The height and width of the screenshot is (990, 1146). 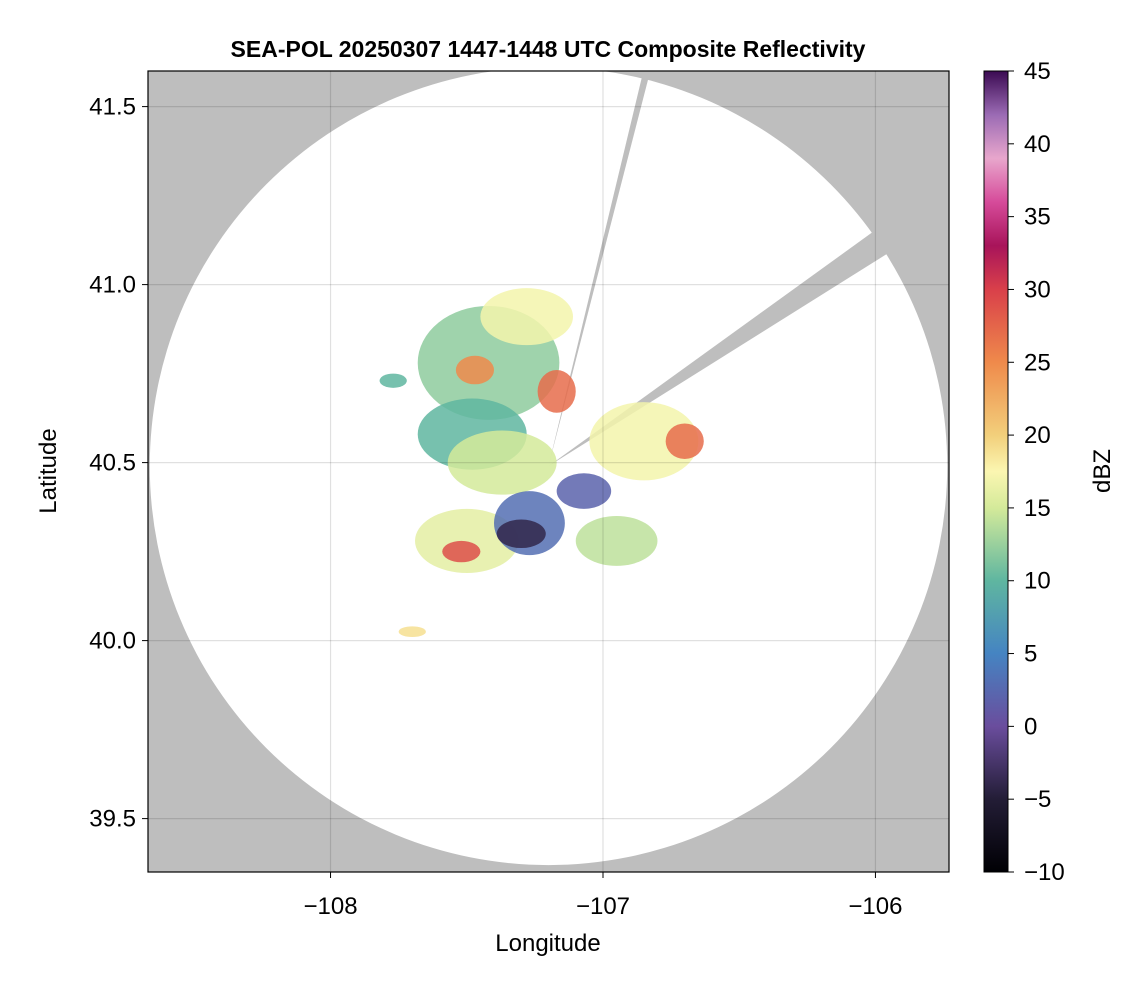 I want to click on x-tick-label: −106, so click(x=875, y=906).